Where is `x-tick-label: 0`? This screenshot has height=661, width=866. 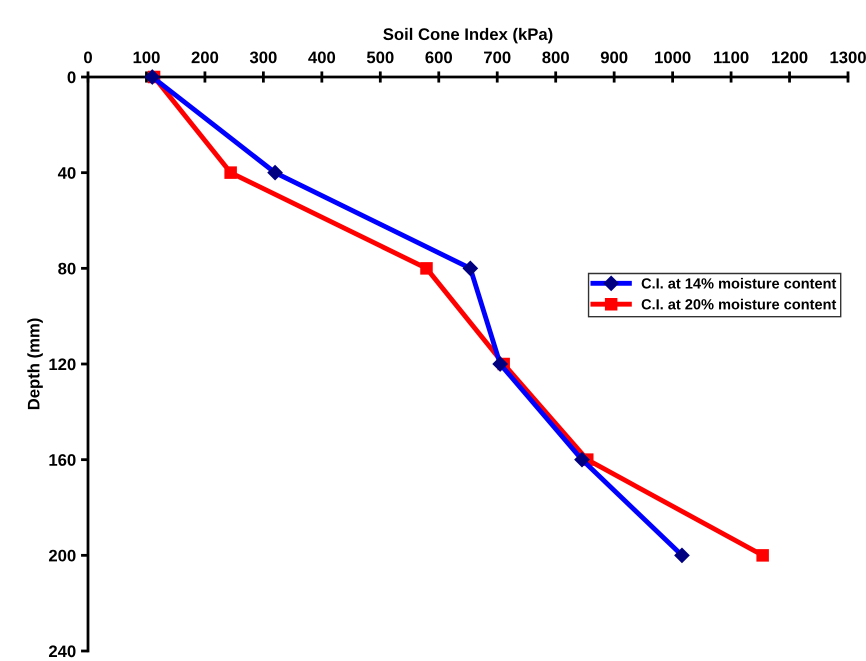 x-tick-label: 0 is located at coordinates (88, 57).